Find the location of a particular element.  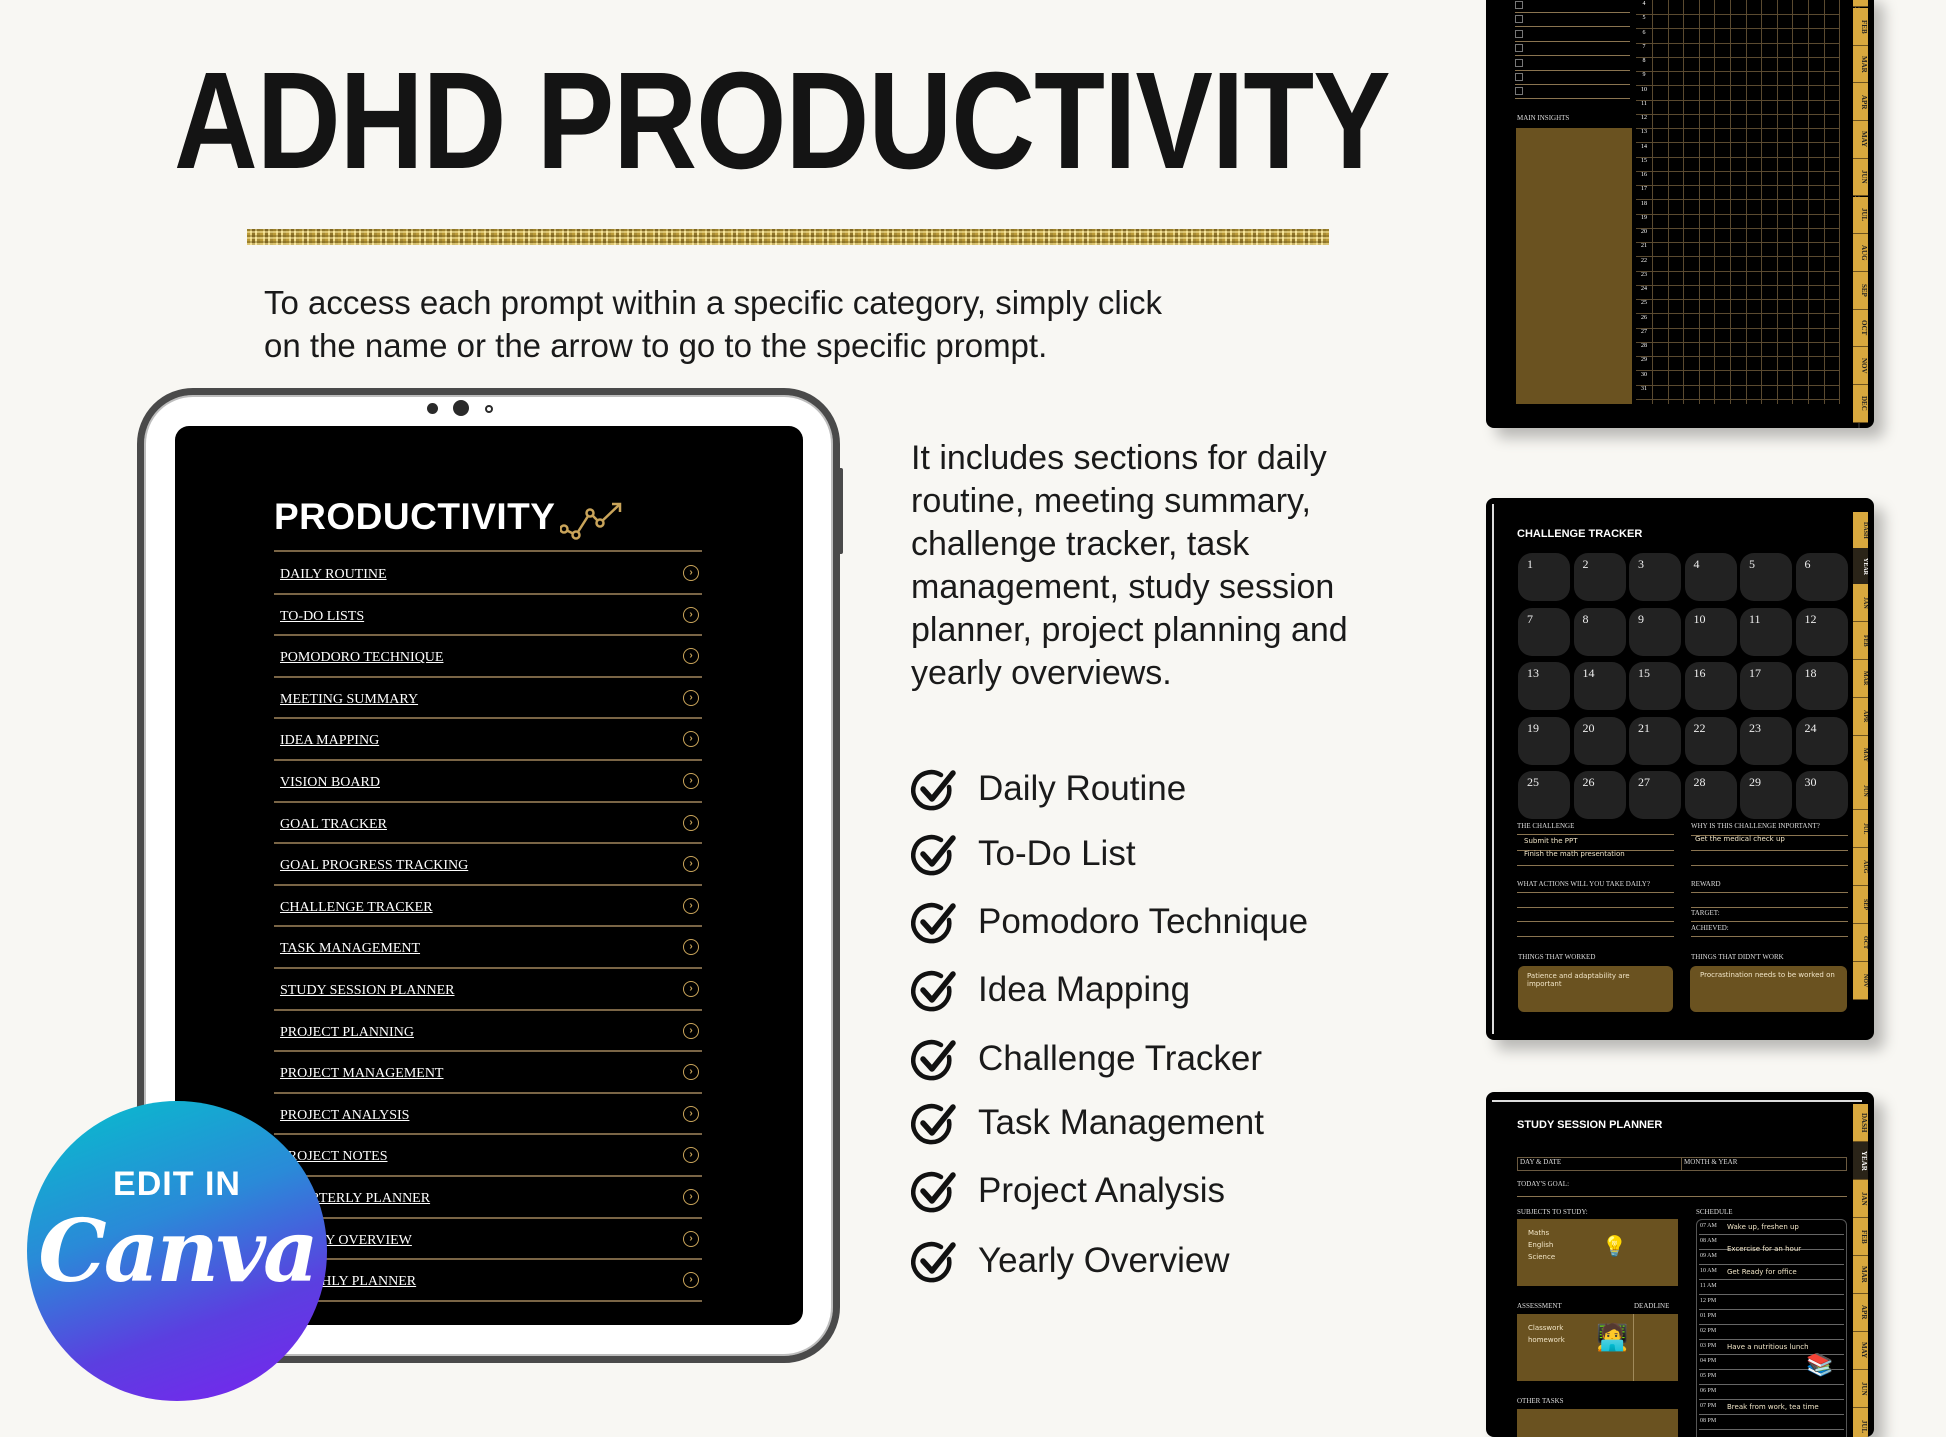

day-cell: 7 is located at coordinates (1544, 631).